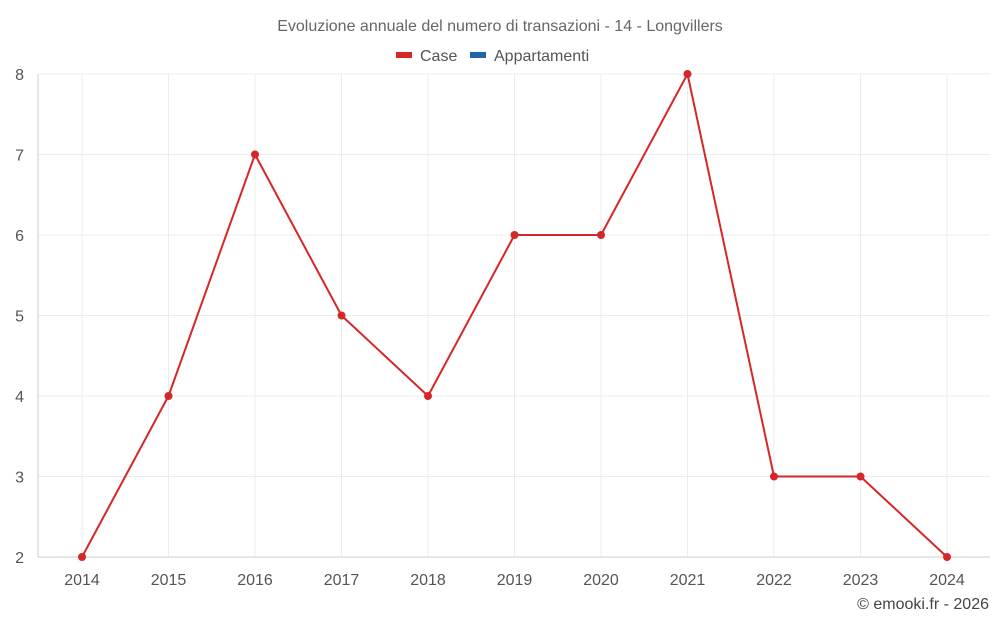 This screenshot has width=1000, height=625. What do you see at coordinates (428, 396) in the screenshot?
I see `data-point-case-2018` at bounding box center [428, 396].